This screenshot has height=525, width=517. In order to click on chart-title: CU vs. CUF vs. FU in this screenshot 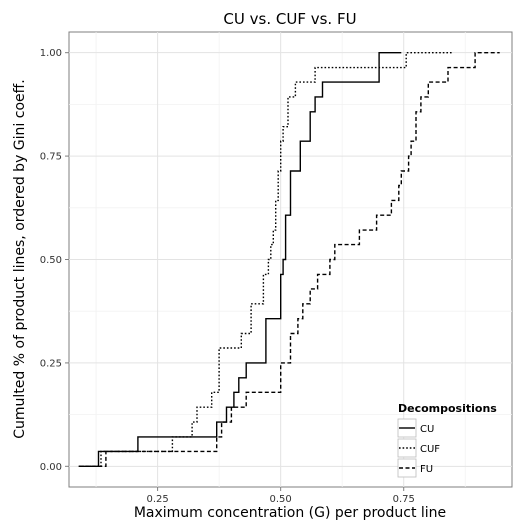, I will do `click(289, 19)`.